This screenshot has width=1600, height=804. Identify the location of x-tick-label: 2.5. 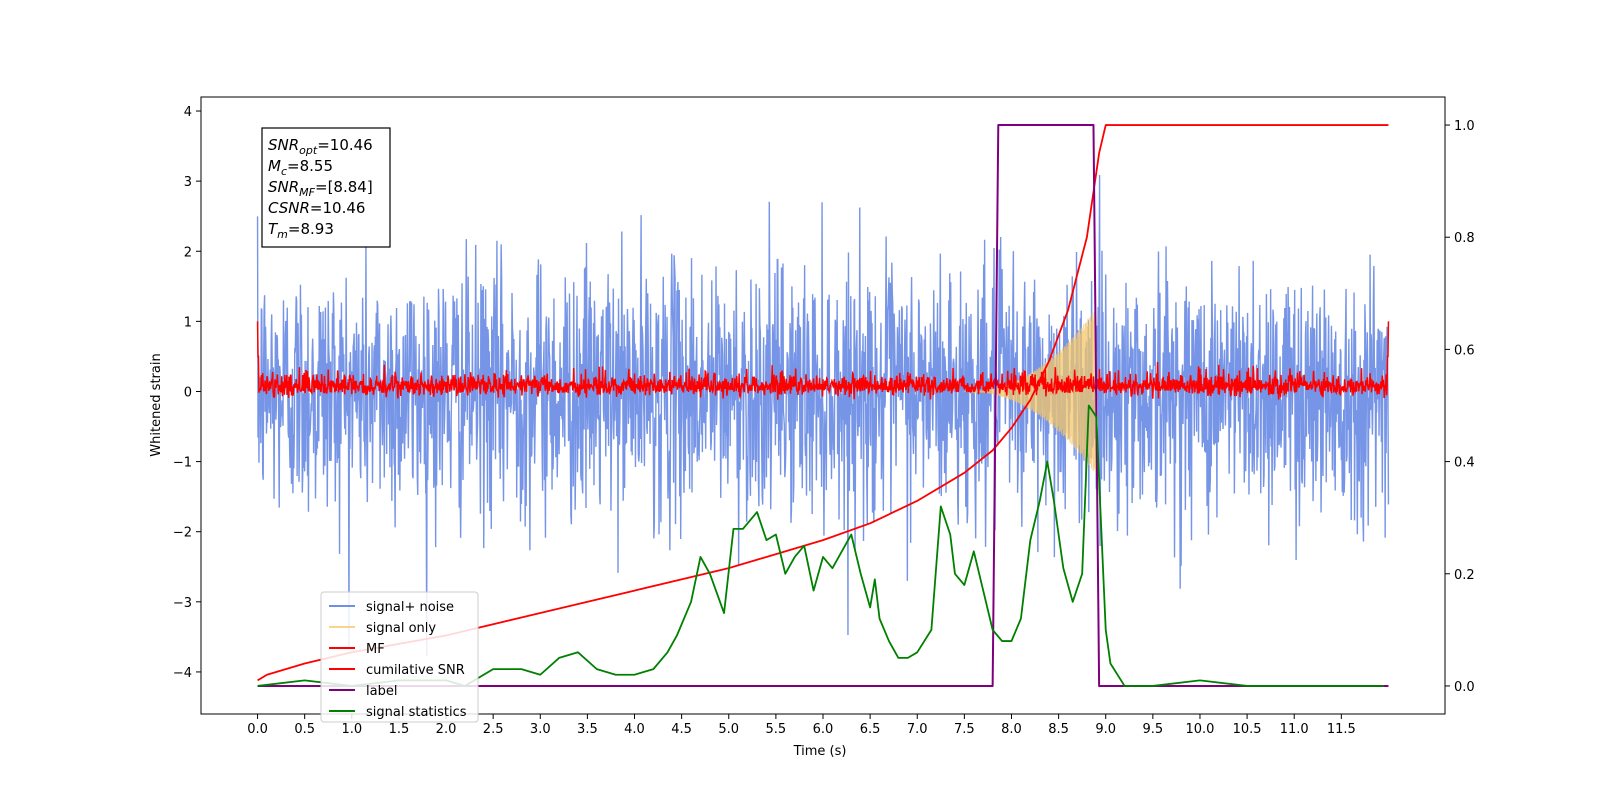
(493, 729).